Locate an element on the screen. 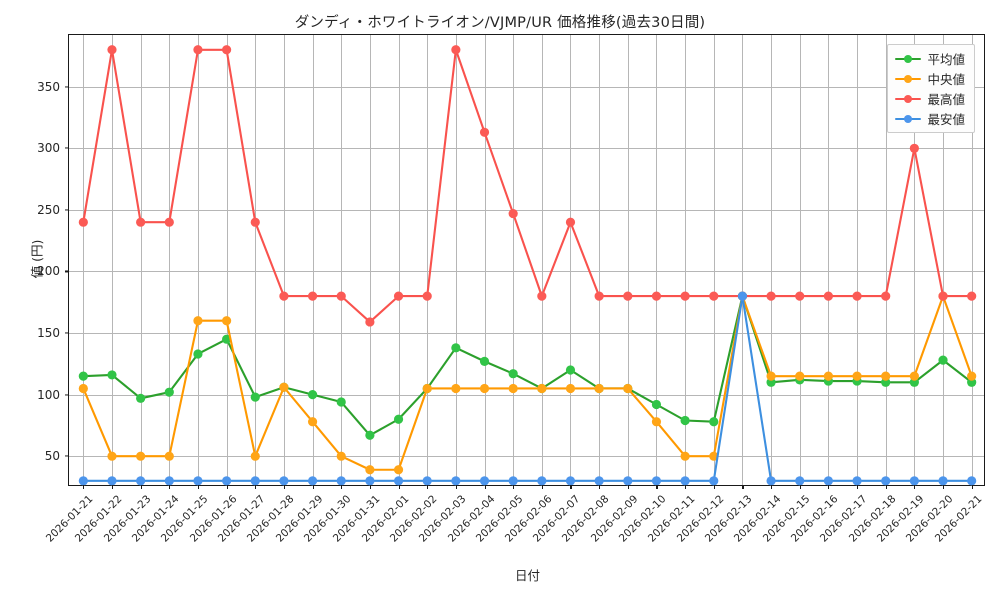  y-tick-label: 50 is located at coordinates (52, 456).